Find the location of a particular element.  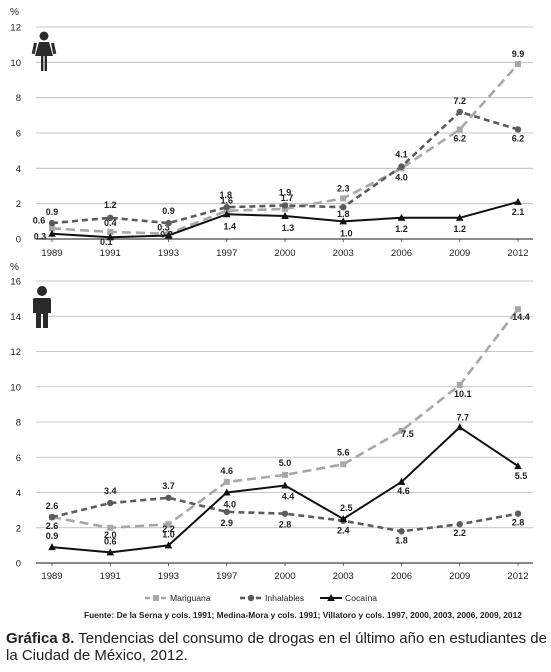

data-label-mariguana: 2.0 is located at coordinates (110, 535).